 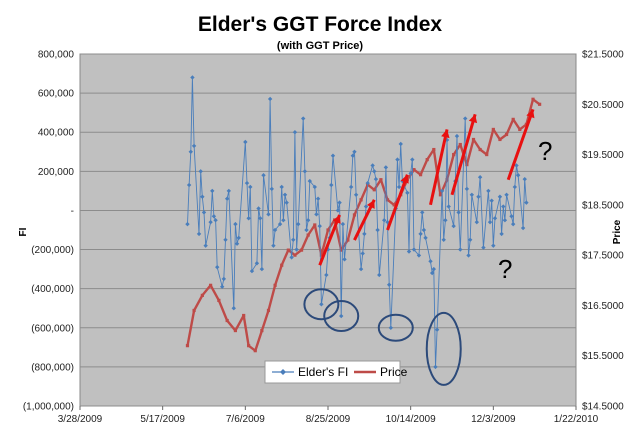 I want to click on left-tick-label: (400,000), so click(x=52, y=289).